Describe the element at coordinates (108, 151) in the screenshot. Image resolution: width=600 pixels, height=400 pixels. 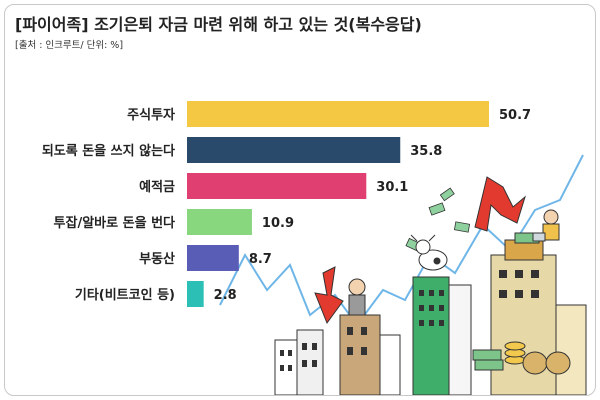
I see `category-label-2: 되도록 돈을 쓰지 않는다` at that location.